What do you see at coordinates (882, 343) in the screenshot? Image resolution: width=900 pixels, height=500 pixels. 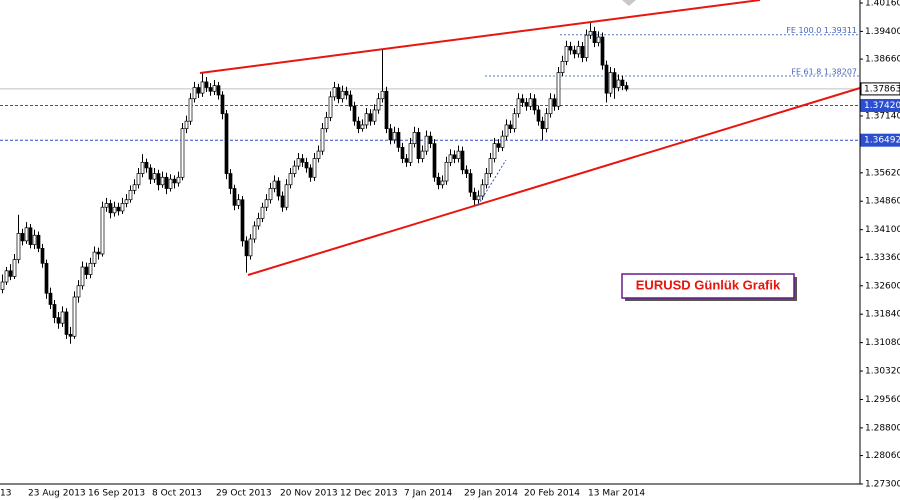 I see `y-tick-label: 1.31080` at bounding box center [882, 343].